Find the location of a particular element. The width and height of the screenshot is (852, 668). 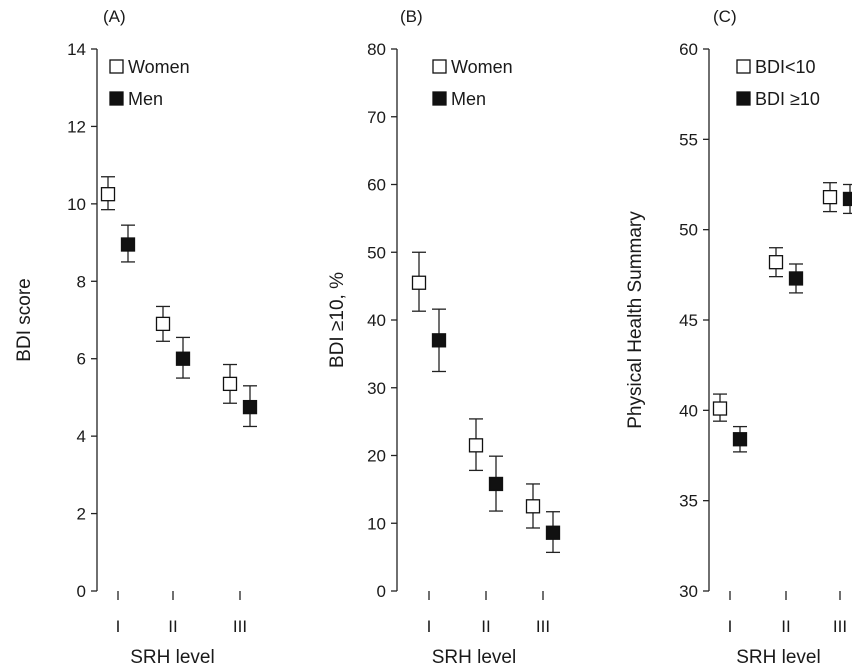

y-tick-label: 45 is located at coordinates (688, 320).